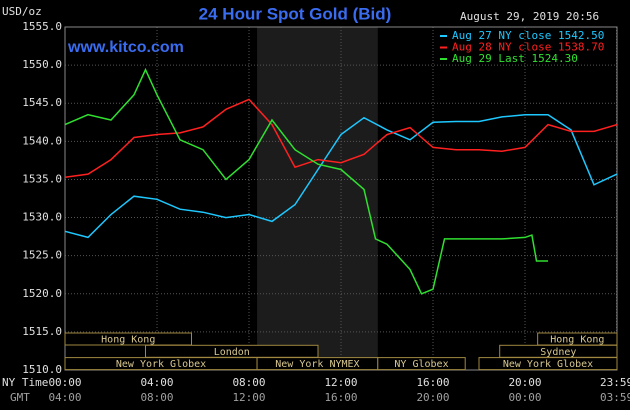  I want to click on session-label: London, so click(232, 352).